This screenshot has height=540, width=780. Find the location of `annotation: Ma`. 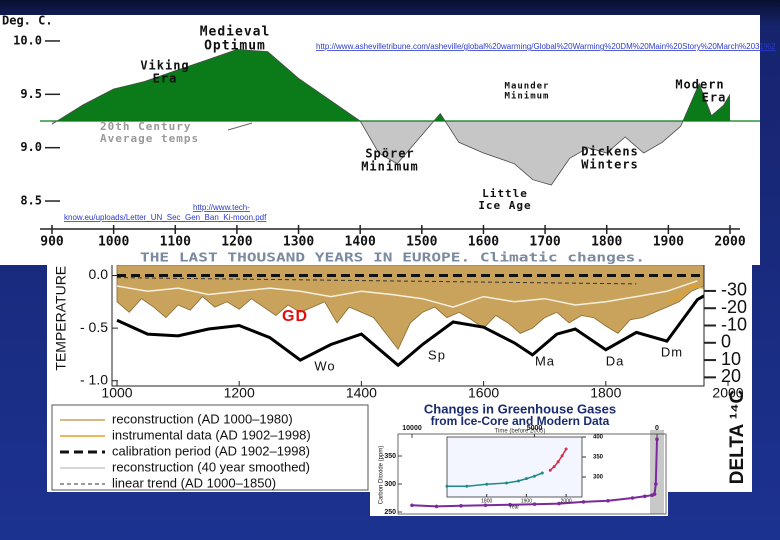

annotation: Ma is located at coordinates (545, 360).